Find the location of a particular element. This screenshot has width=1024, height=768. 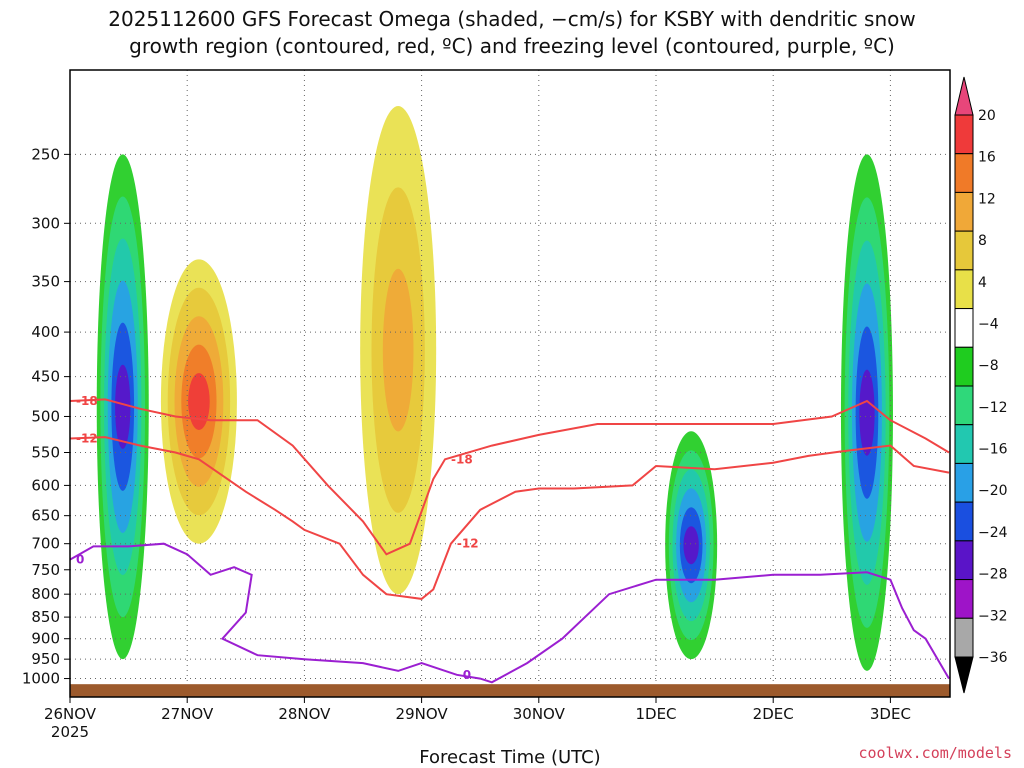

ground-strip is located at coordinates (510, 690).